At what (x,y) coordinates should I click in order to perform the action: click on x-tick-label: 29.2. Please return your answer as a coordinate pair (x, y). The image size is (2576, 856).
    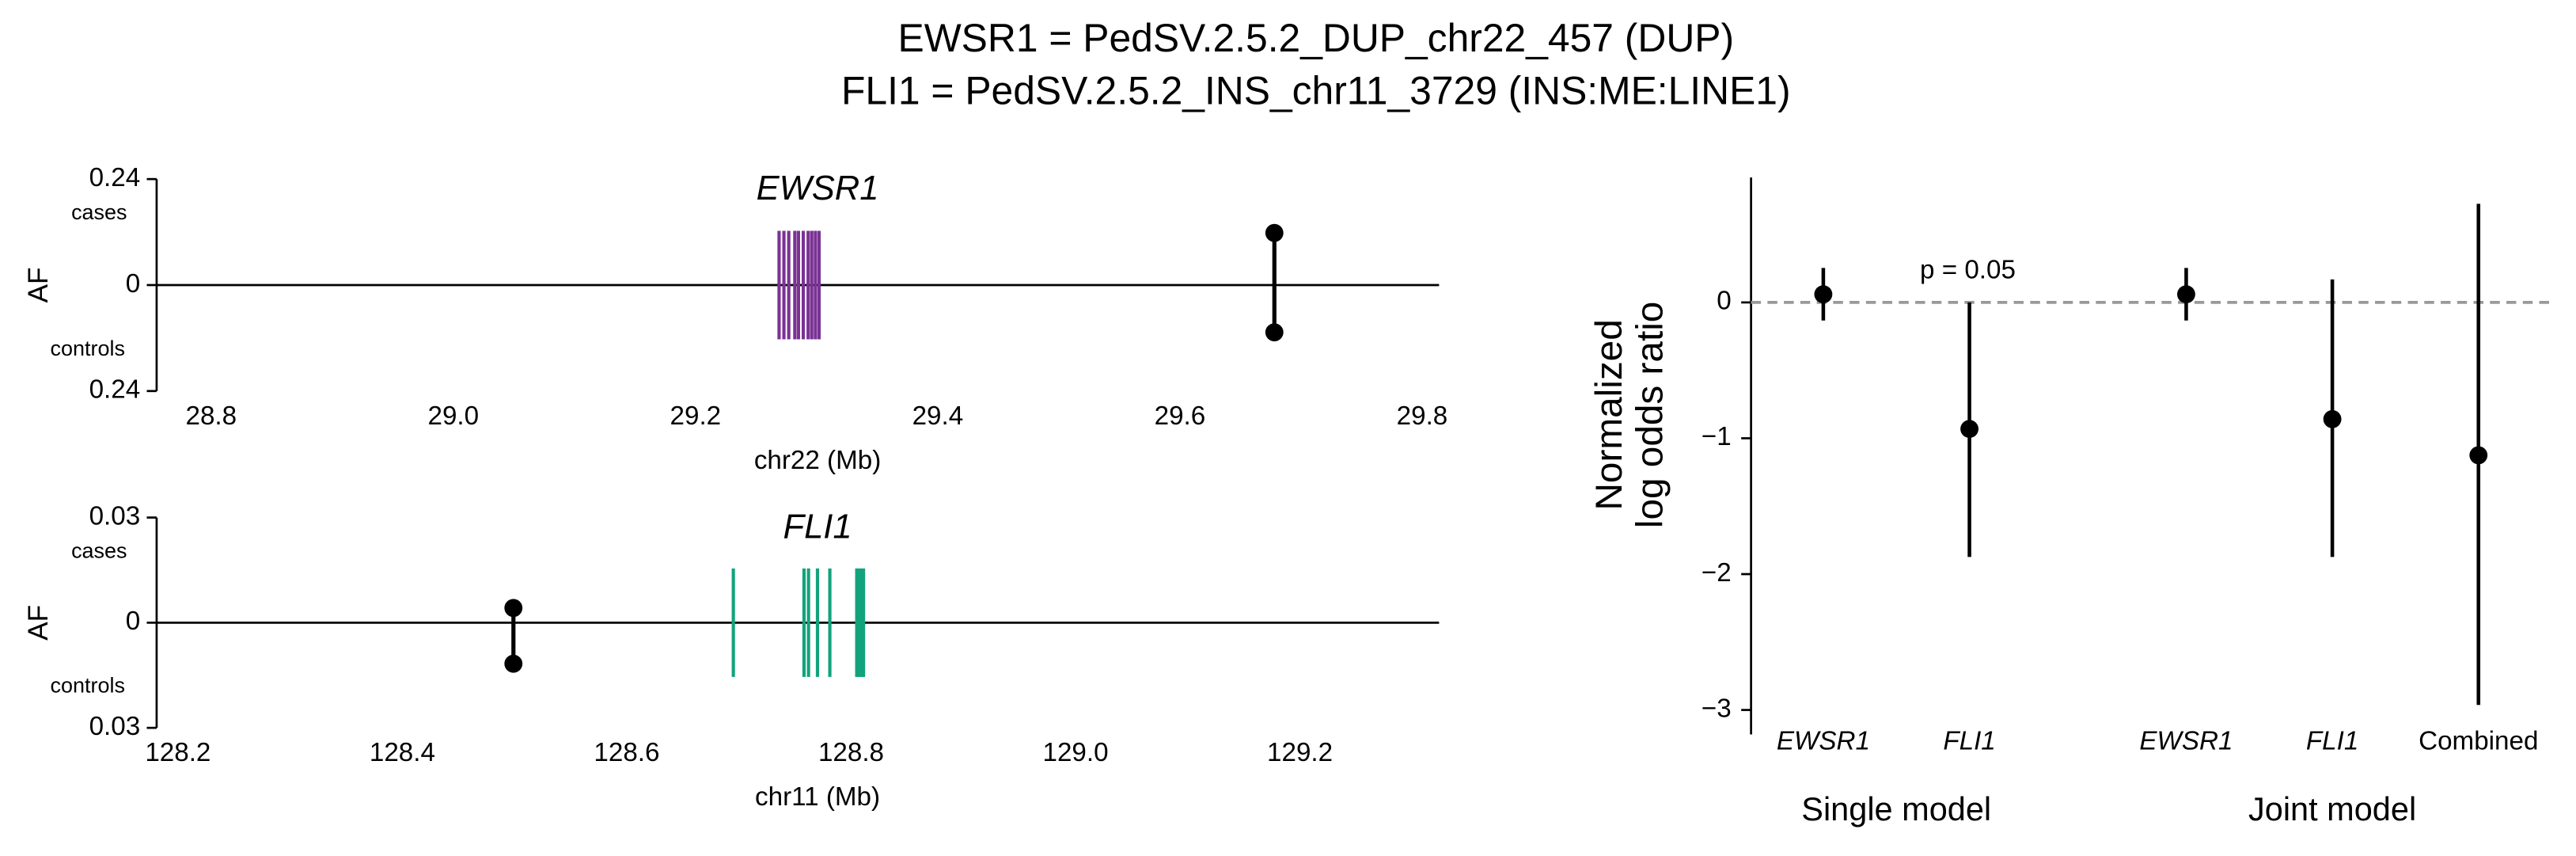
    Looking at the image, I should click on (696, 416).